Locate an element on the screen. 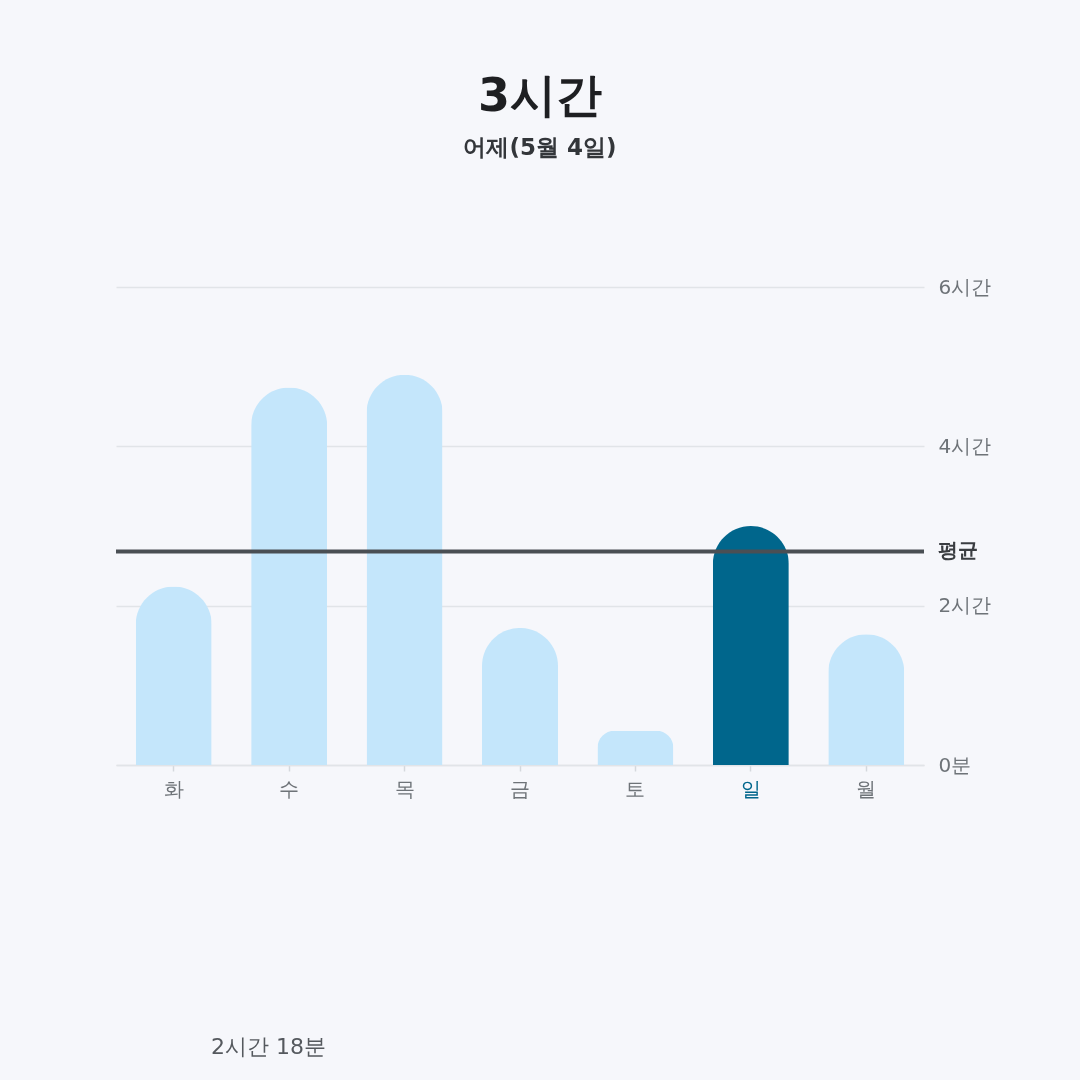 This screenshot has height=1080, width=1080. y-tick-label: 0분 is located at coordinates (955, 764).